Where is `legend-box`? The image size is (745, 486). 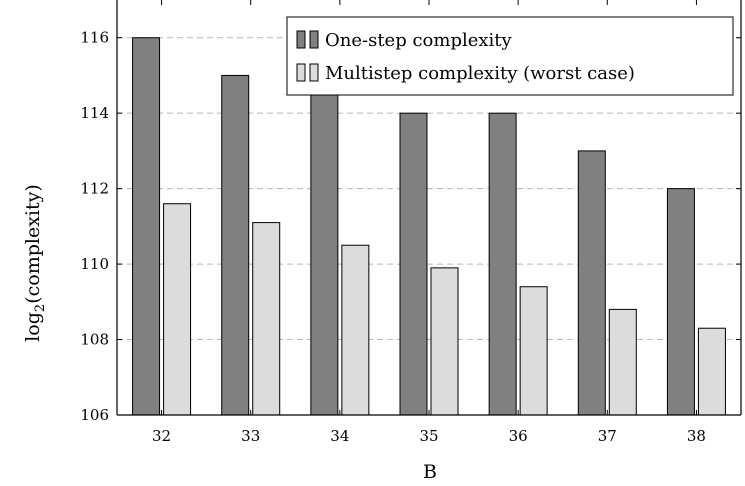 legend-box is located at coordinates (510, 56).